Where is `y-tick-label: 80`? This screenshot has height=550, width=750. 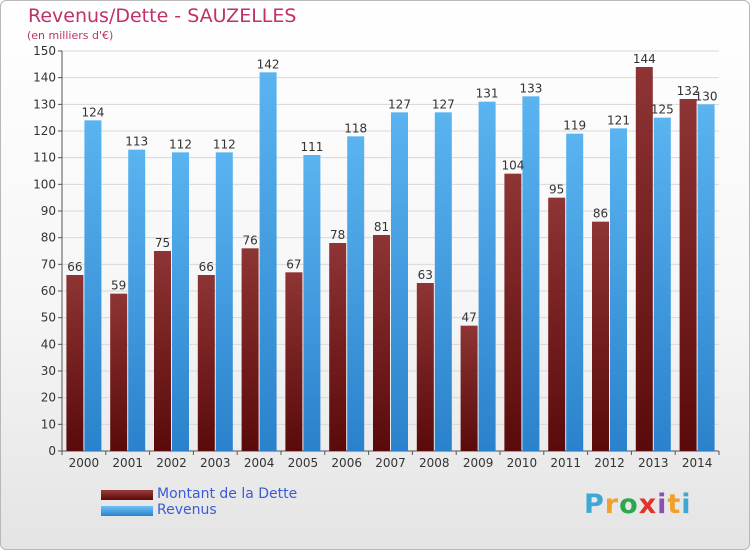
y-tick-label: 80 is located at coordinates (48, 238).